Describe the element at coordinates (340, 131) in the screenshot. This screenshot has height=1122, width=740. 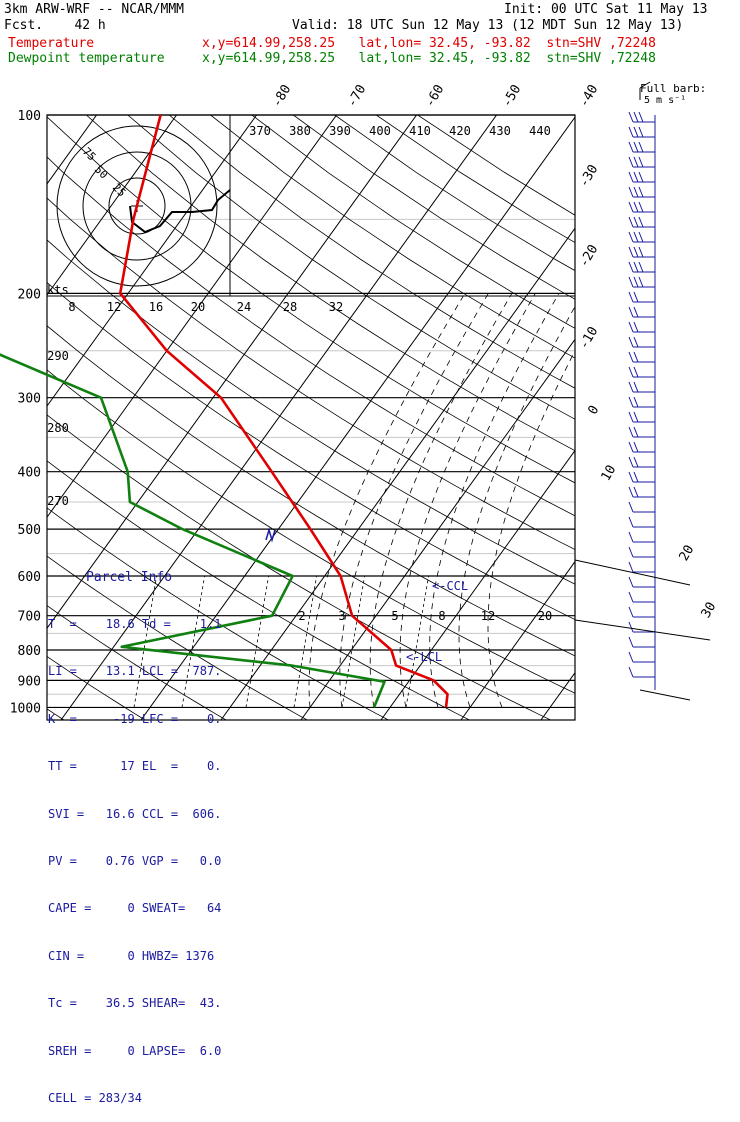
I see `theta-label: 390` at that location.